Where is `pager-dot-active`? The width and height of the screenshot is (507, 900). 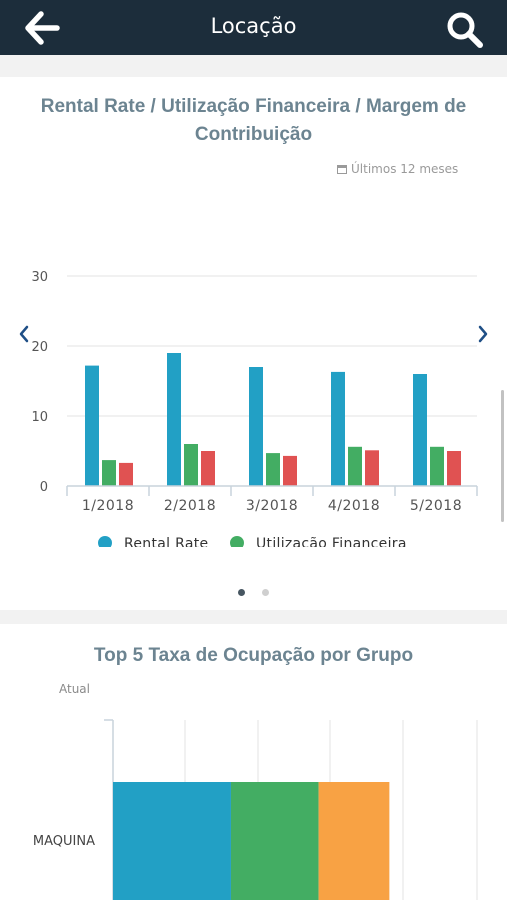 pager-dot-active is located at coordinates (241, 592).